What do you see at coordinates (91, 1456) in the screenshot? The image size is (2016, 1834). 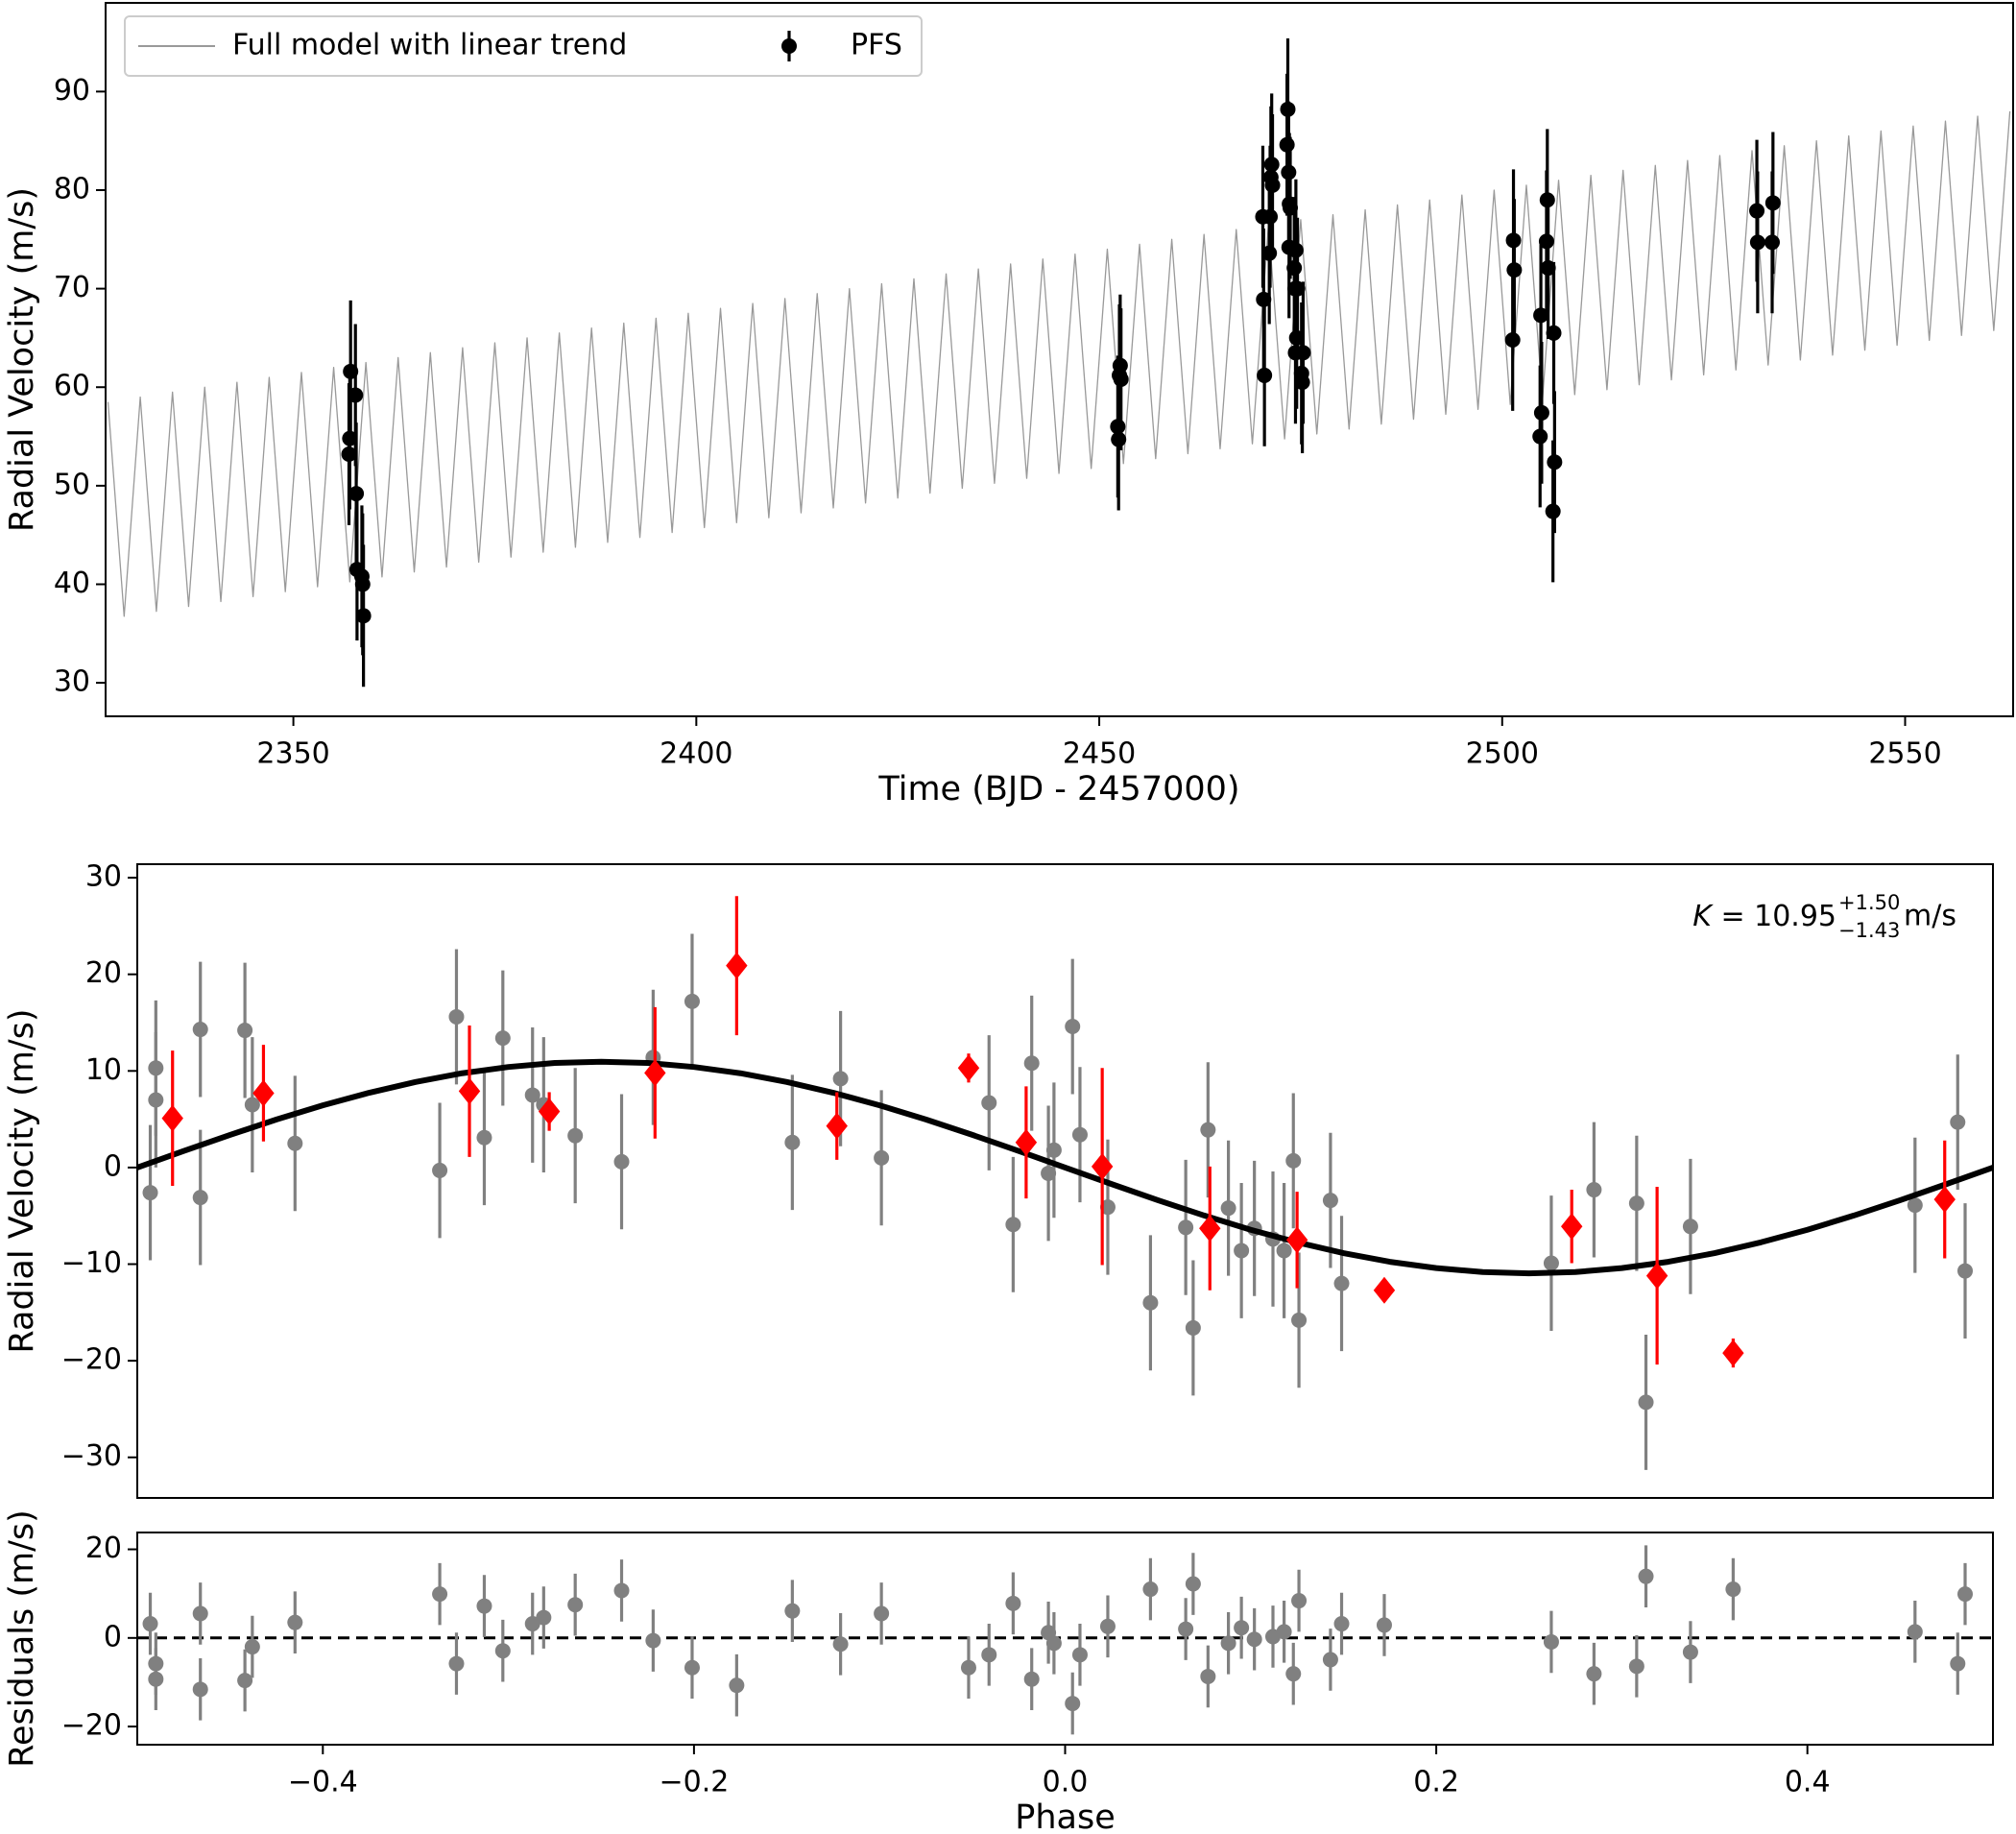 I see `y-tick-label: −30` at bounding box center [91, 1456].